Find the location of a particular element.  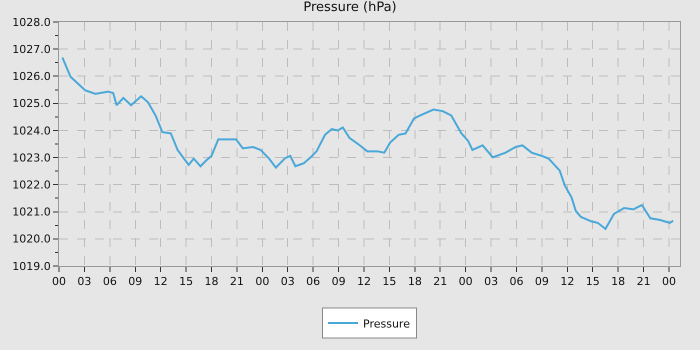

y-tick-label: 1028.0 is located at coordinates (31, 22).